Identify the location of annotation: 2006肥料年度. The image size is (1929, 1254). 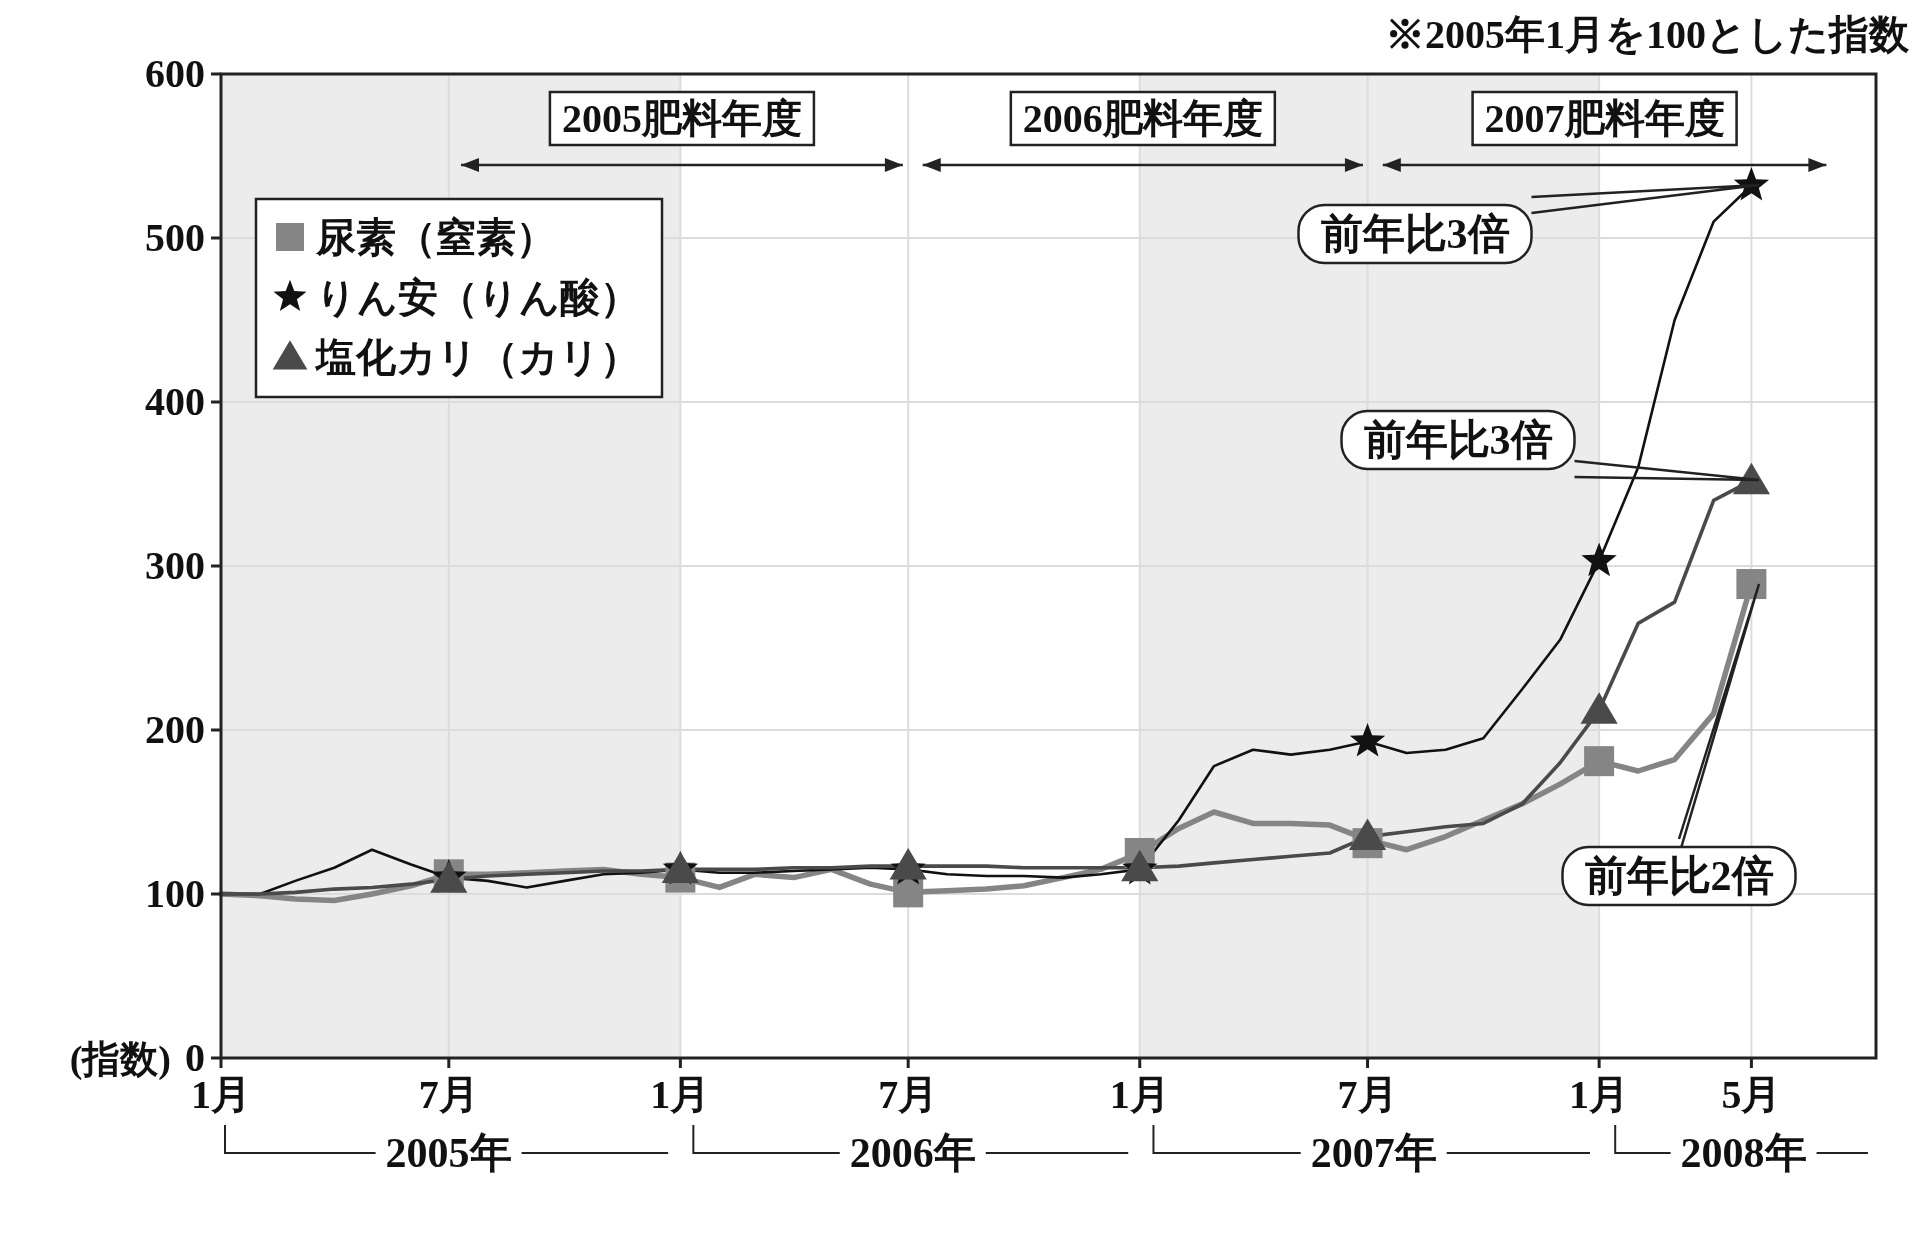
(1142, 118).